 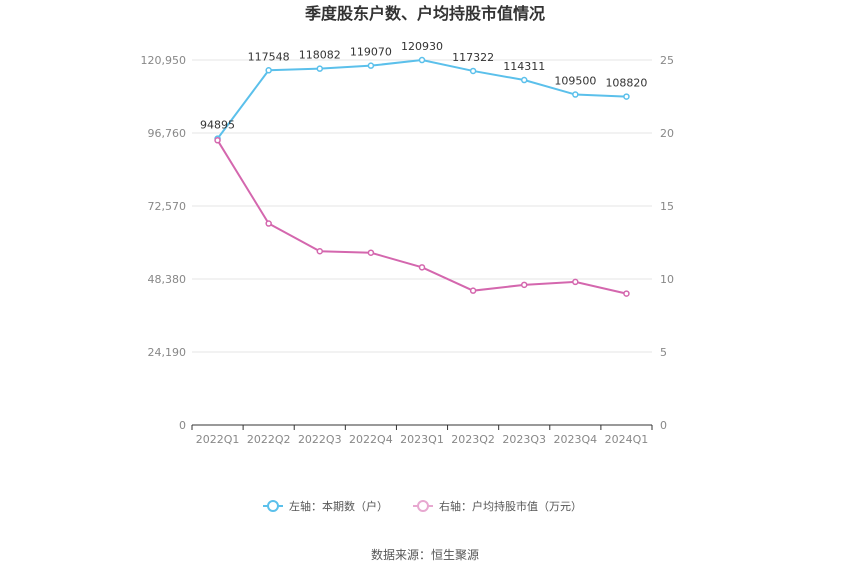 What do you see at coordinates (218, 439) in the screenshot?
I see `x-tick-label: 2022Q1` at bounding box center [218, 439].